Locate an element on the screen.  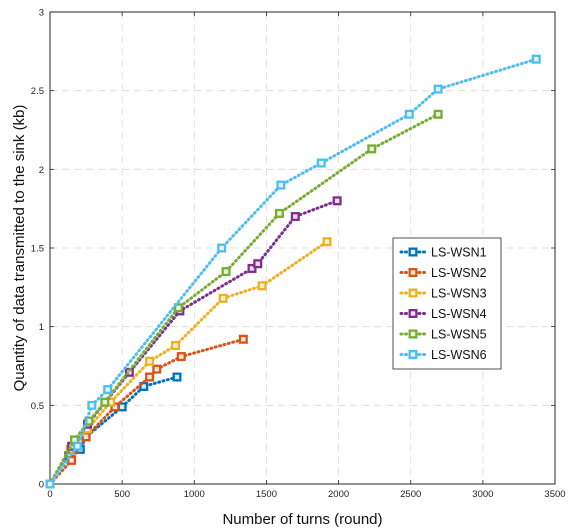
legend-label: LS-WSN6 is located at coordinates (459, 355).